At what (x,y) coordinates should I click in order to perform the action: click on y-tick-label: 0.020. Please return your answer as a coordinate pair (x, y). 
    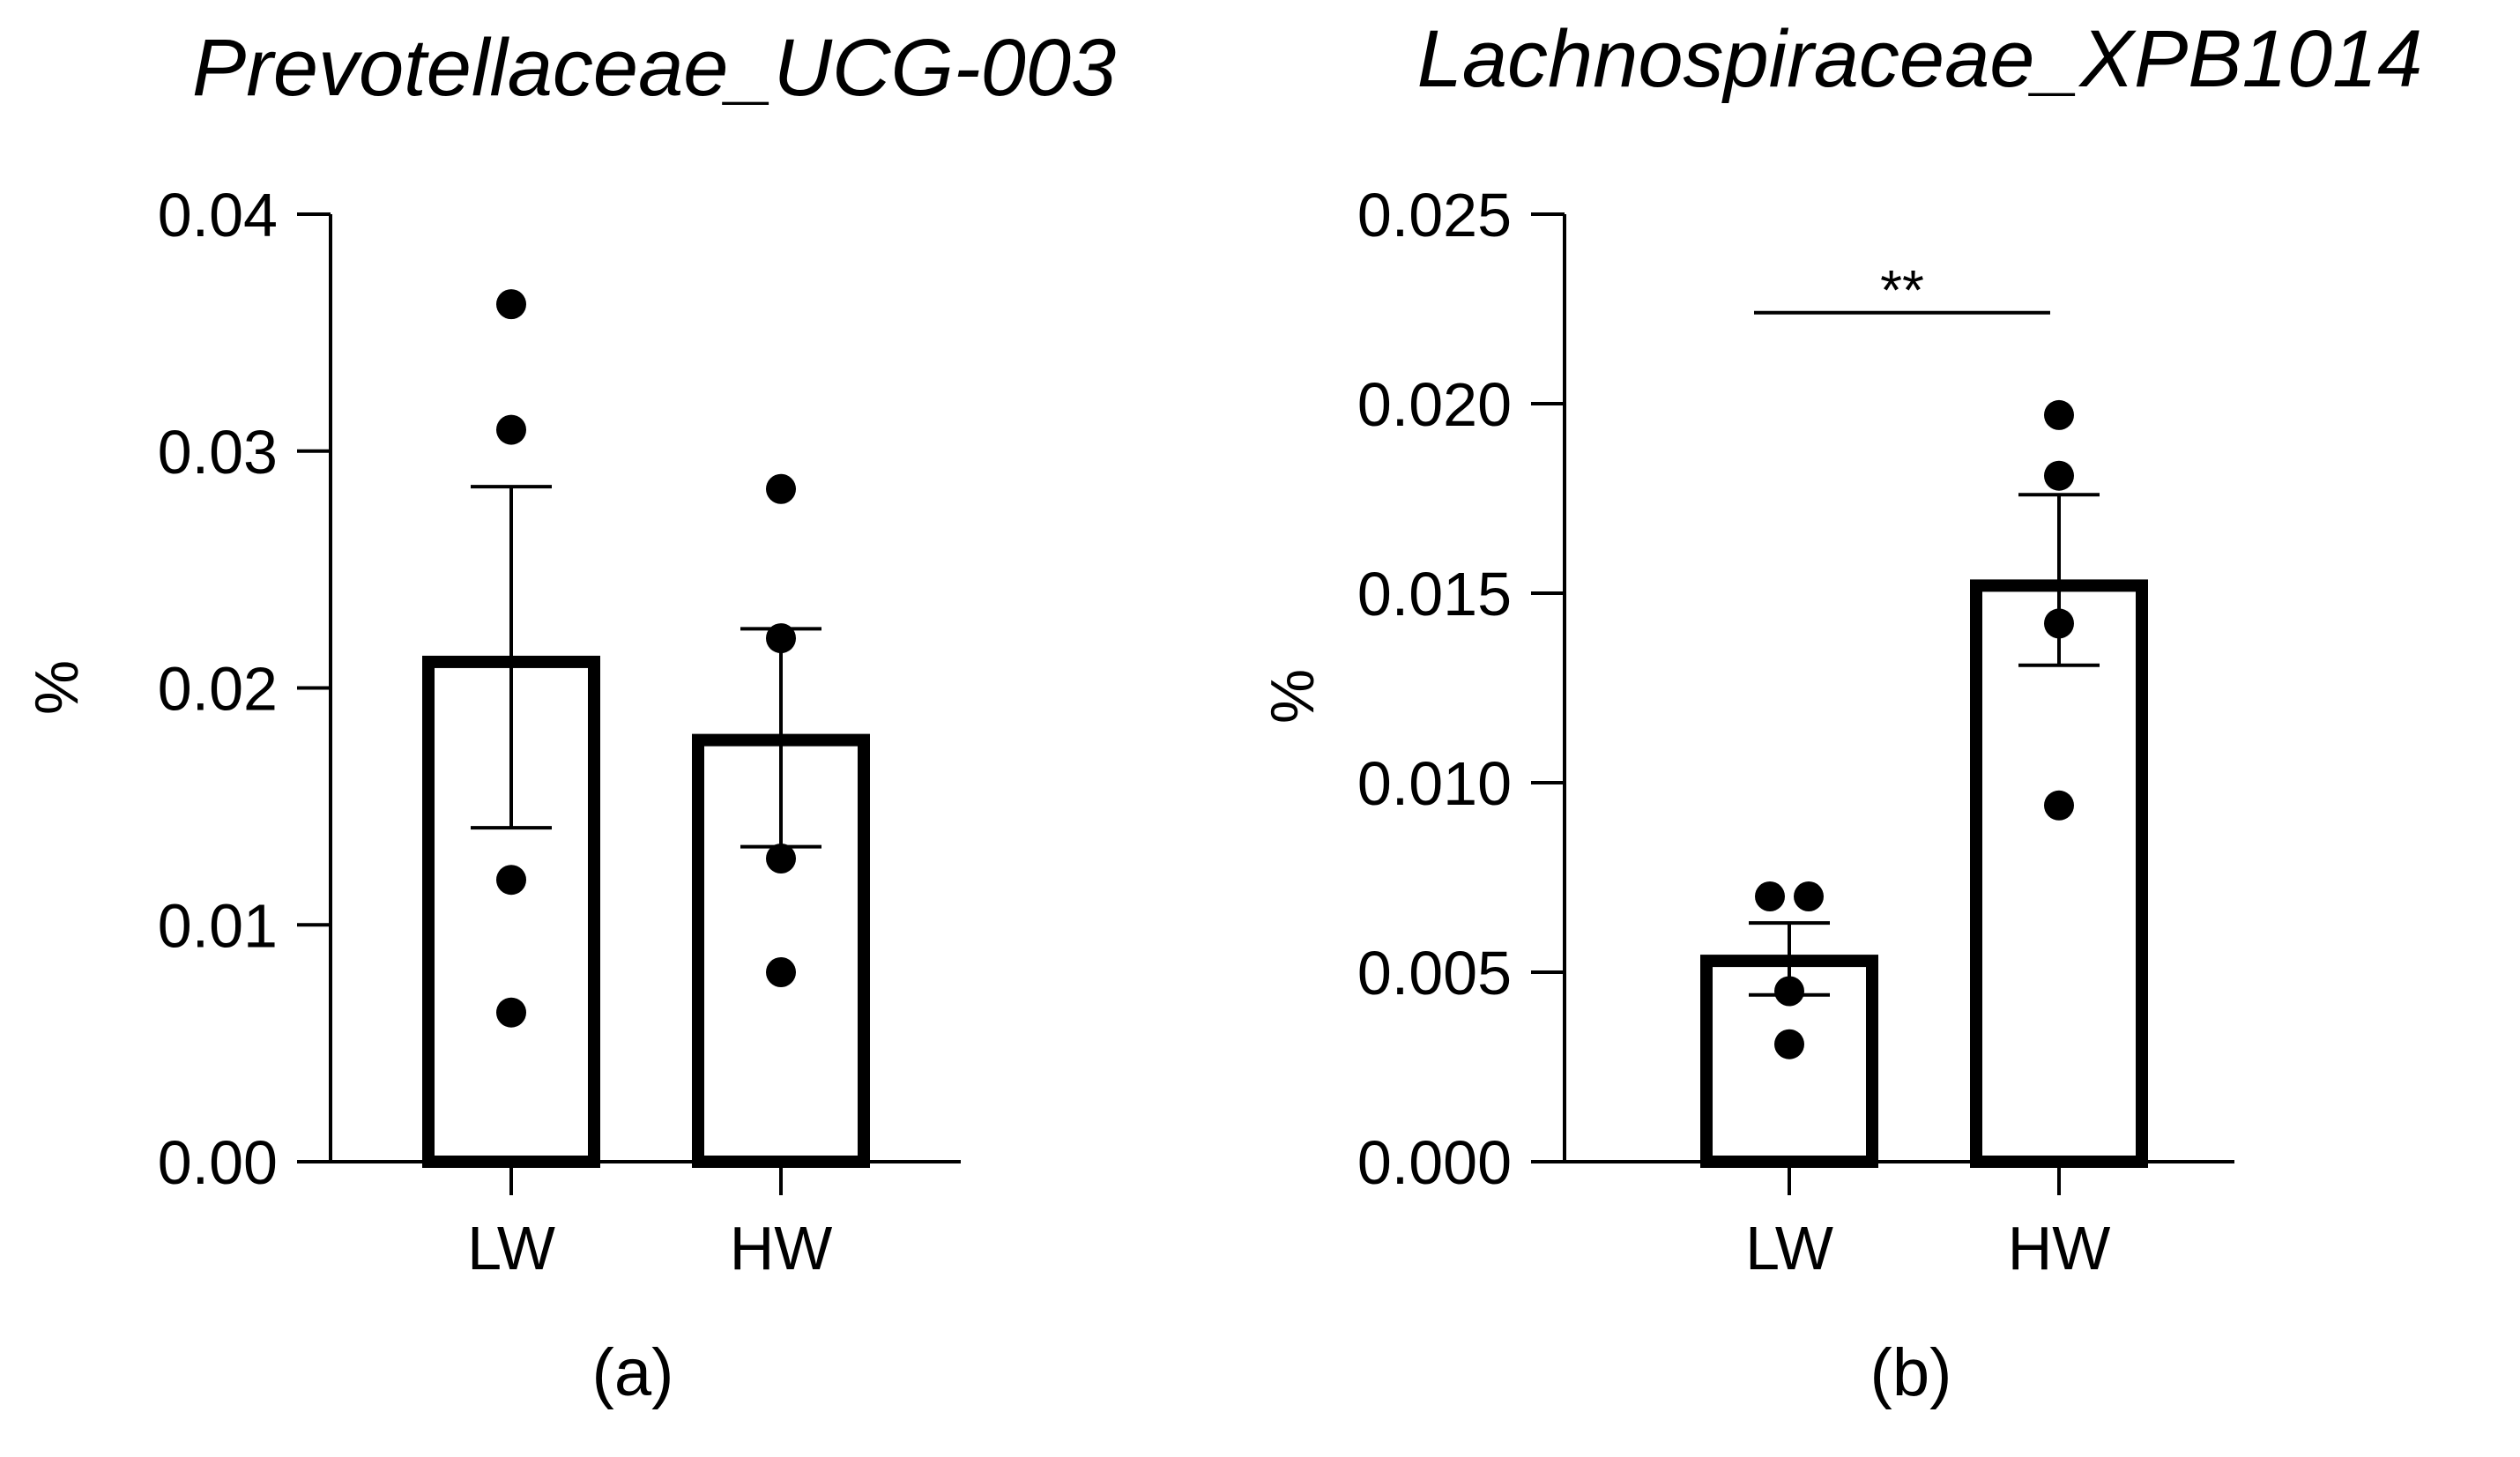
    Looking at the image, I should click on (1434, 404).